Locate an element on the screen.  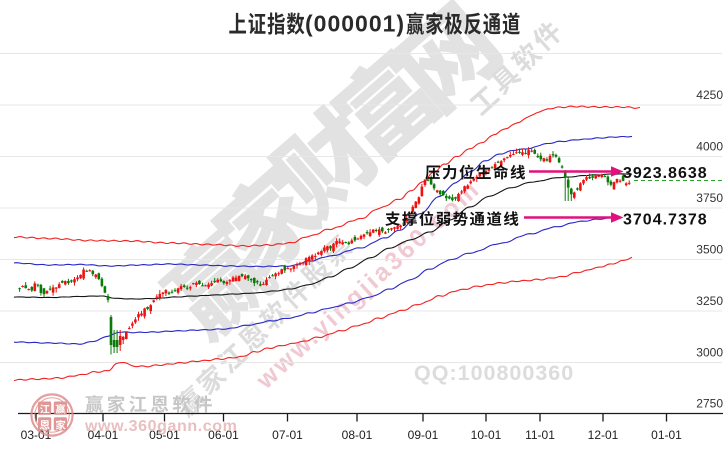
svg-text: 03-01 is located at coordinates (36, 435).